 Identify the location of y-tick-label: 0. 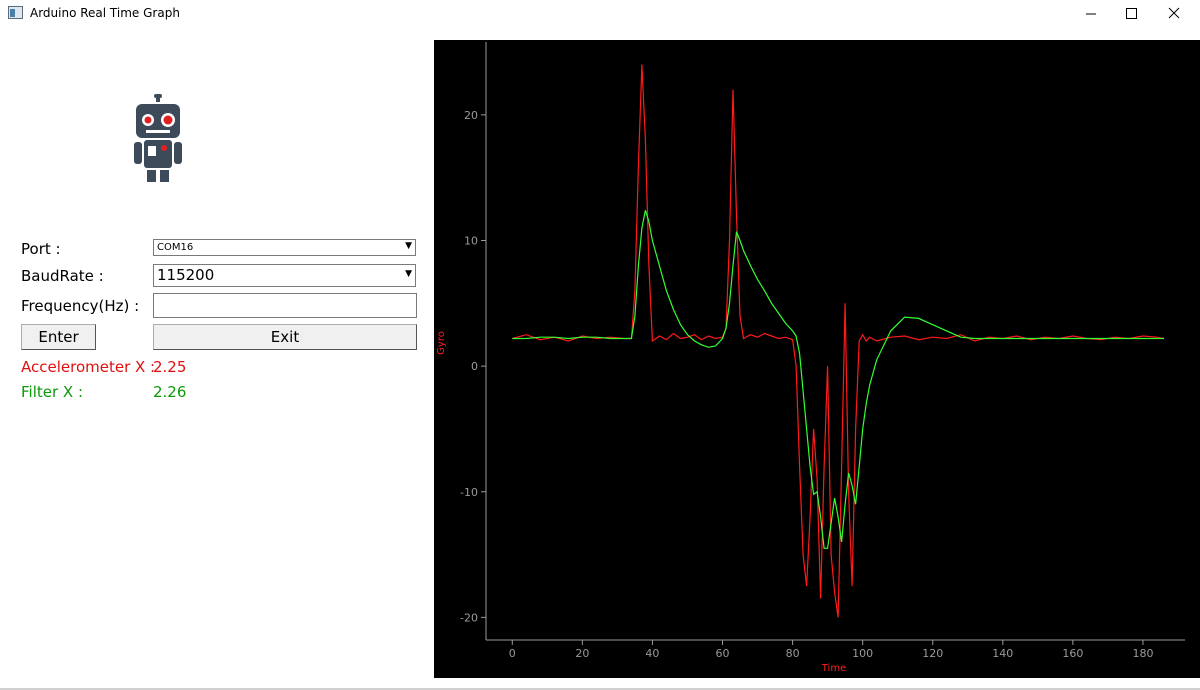
(474, 366).